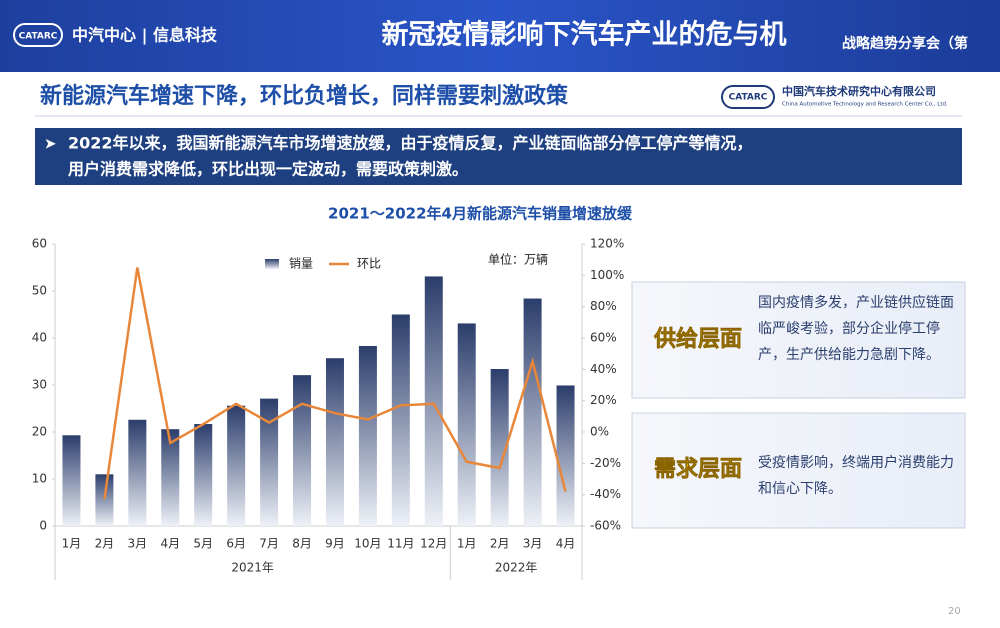 Image resolution: width=1000 pixels, height=628 pixels. I want to click on org: 中汽中心 | 信息科技, so click(145, 36).